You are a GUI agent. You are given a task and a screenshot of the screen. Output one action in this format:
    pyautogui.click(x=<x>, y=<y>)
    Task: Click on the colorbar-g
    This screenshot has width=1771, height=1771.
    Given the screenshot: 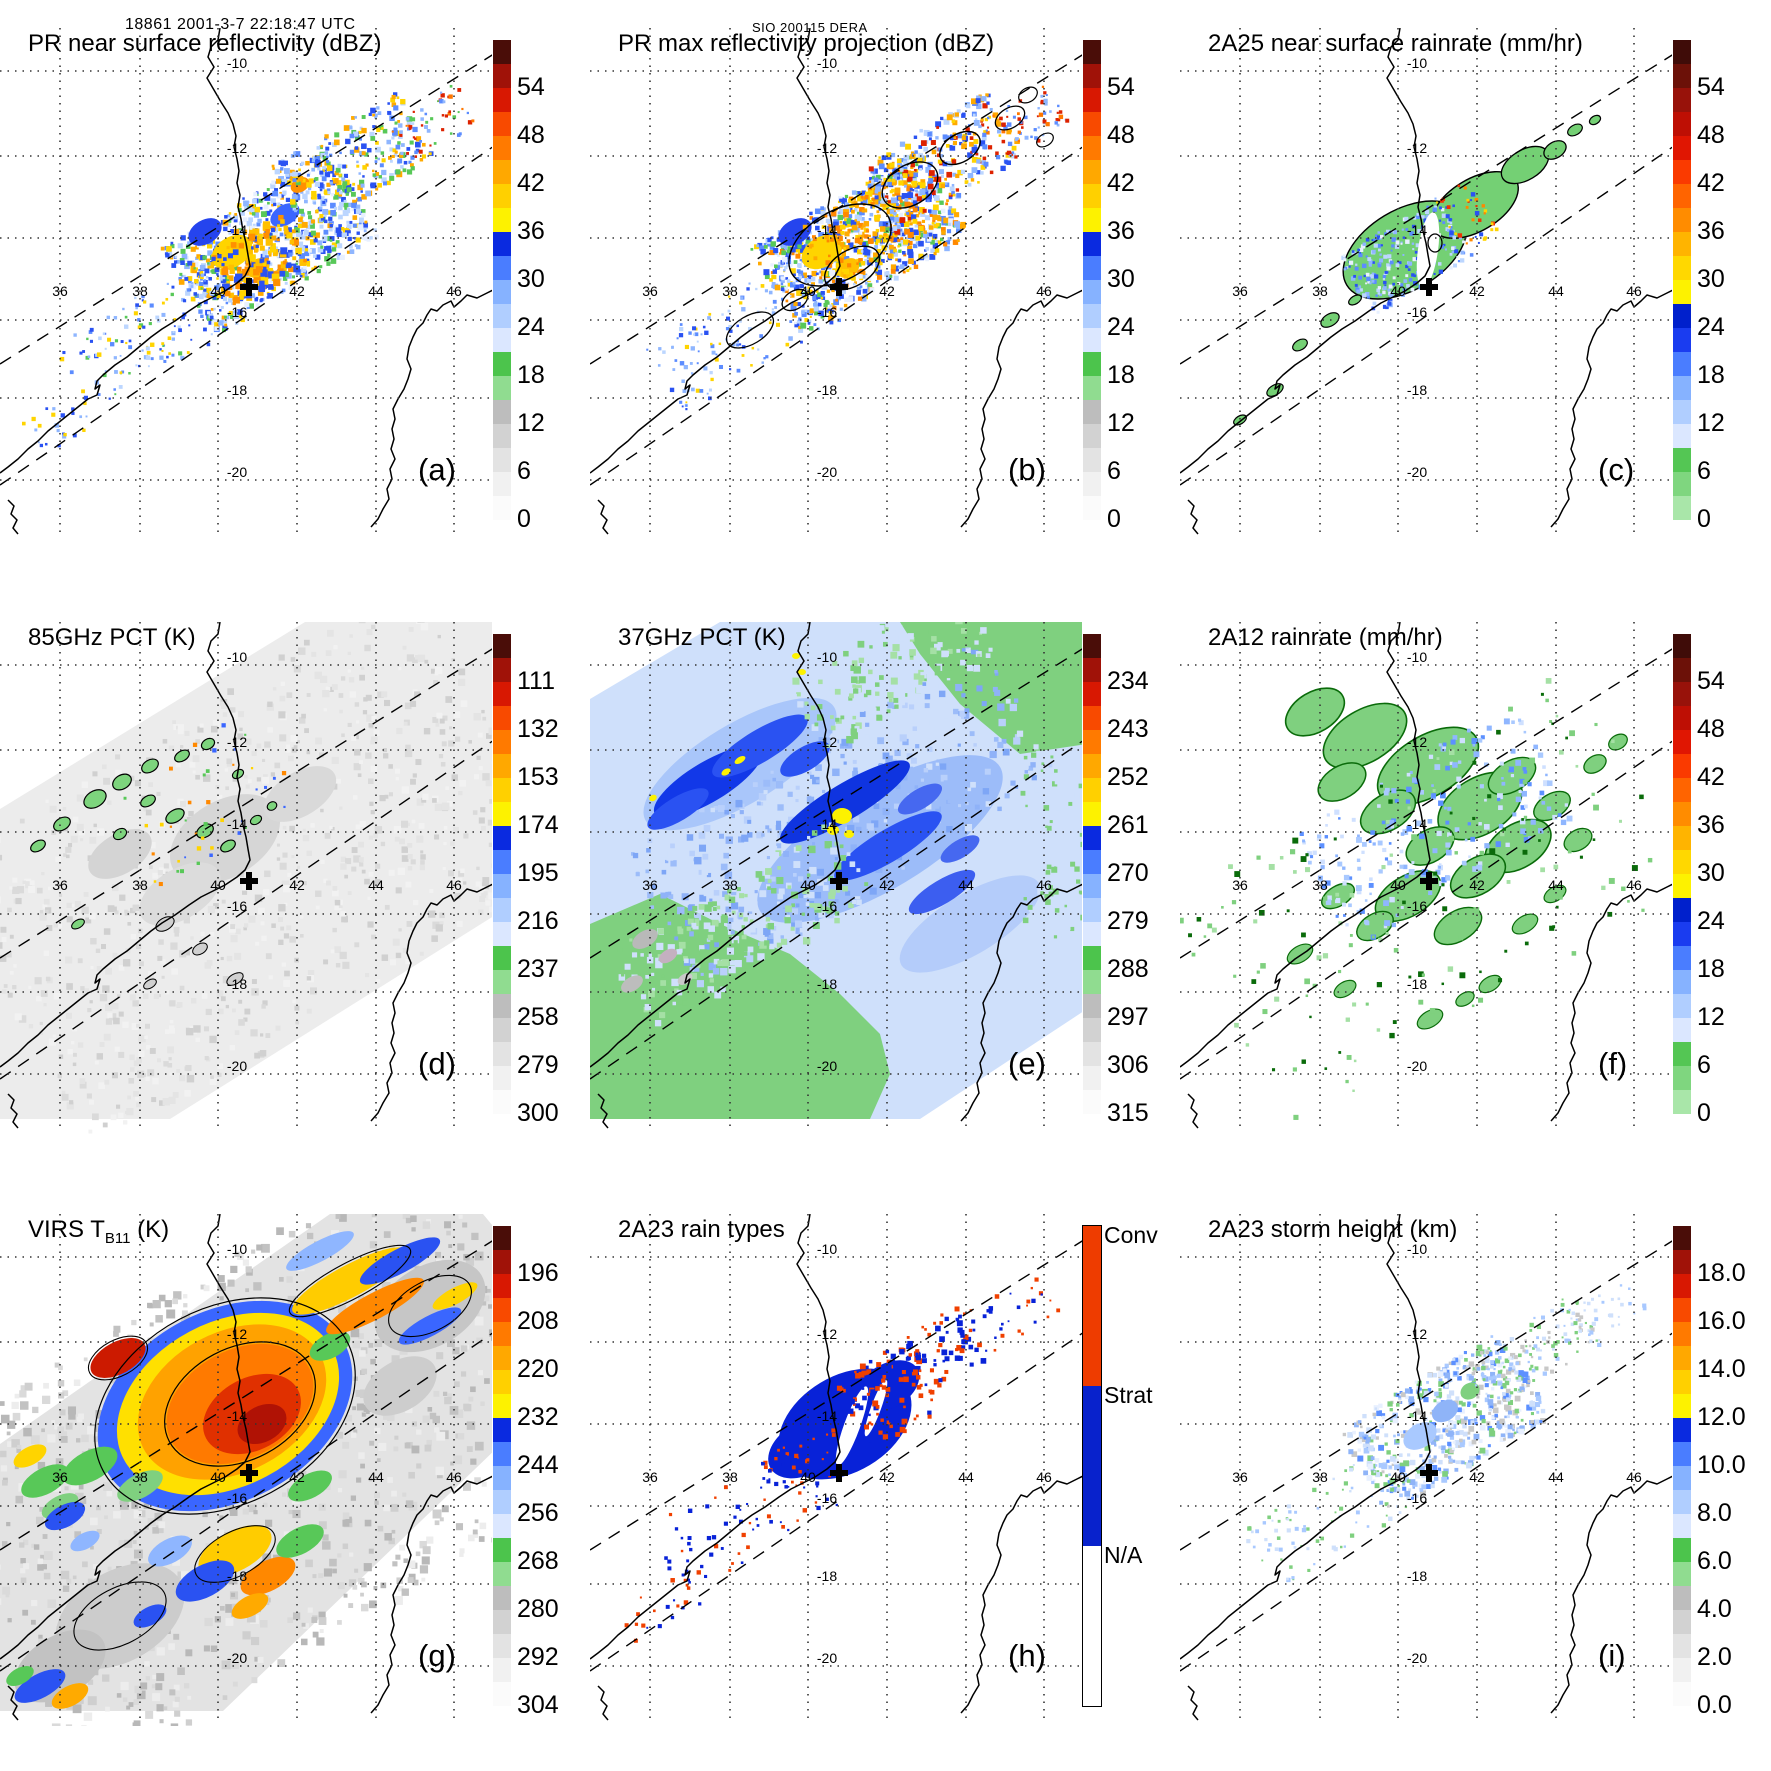 What is the action you would take?
    pyautogui.click(x=502, y=1466)
    